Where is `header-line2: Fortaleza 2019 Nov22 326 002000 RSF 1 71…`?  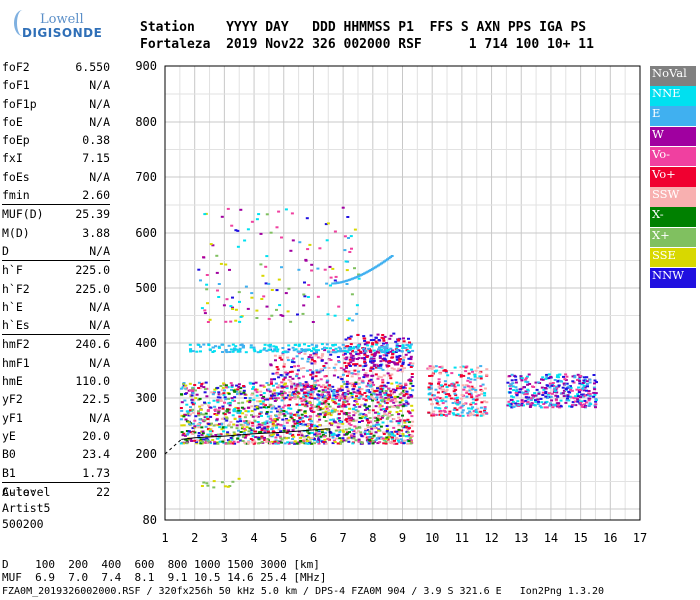
header-line2: Fortaleza 2019 Nov22 326 002000 RSF 1 71… is located at coordinates (367, 44).